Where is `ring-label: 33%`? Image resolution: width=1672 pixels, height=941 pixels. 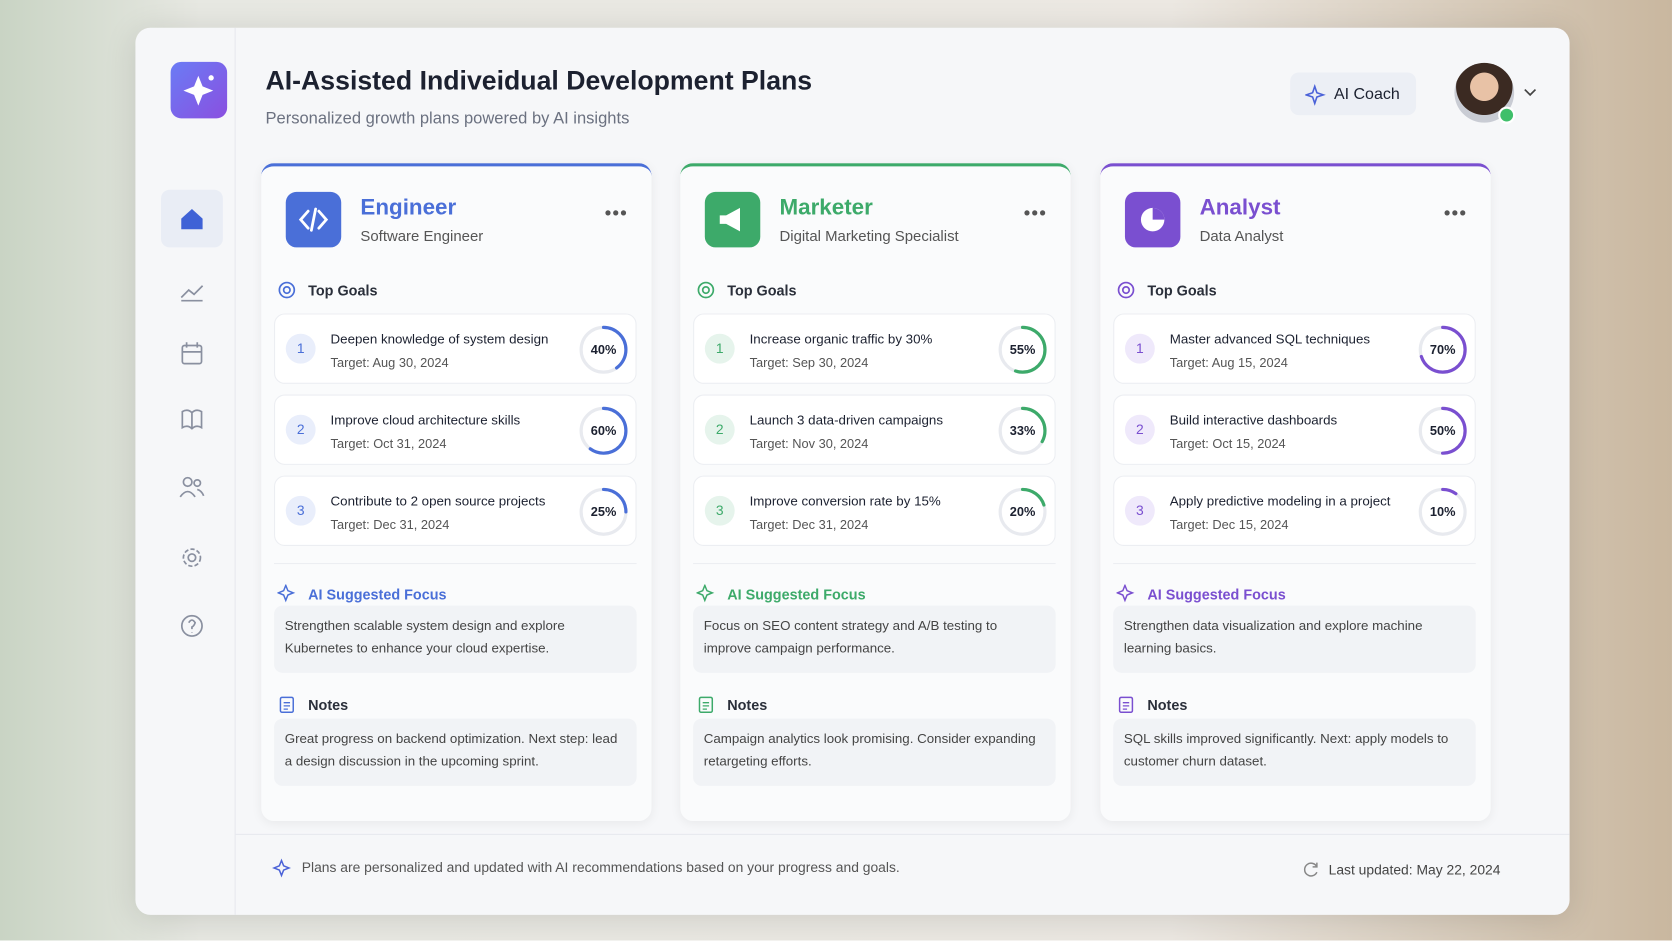
ring-label: 33% is located at coordinates (1023, 430).